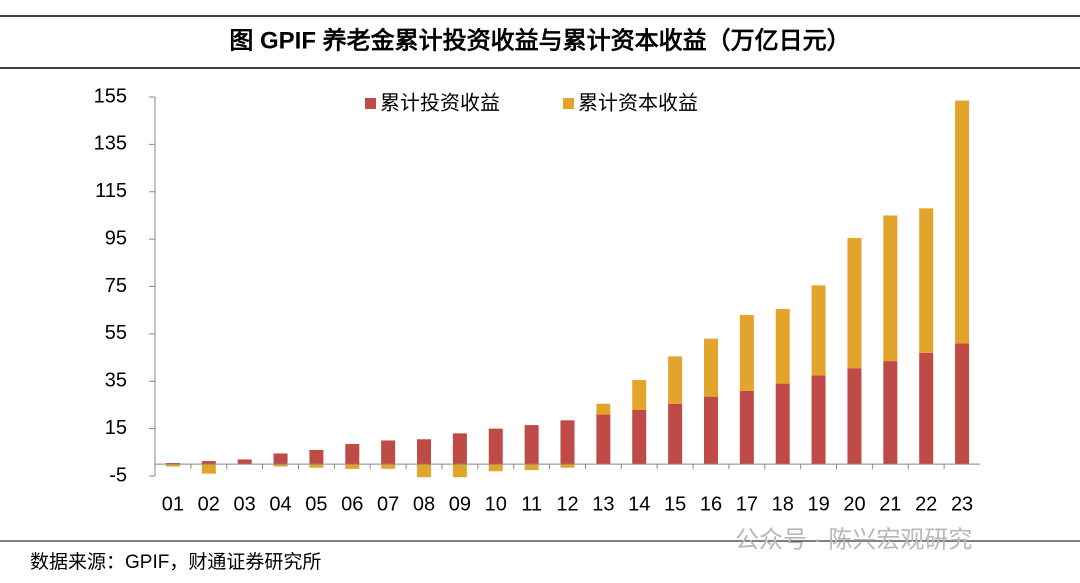 Image resolution: width=1080 pixels, height=583 pixels. I want to click on x-tick-label: 18, so click(783, 504).